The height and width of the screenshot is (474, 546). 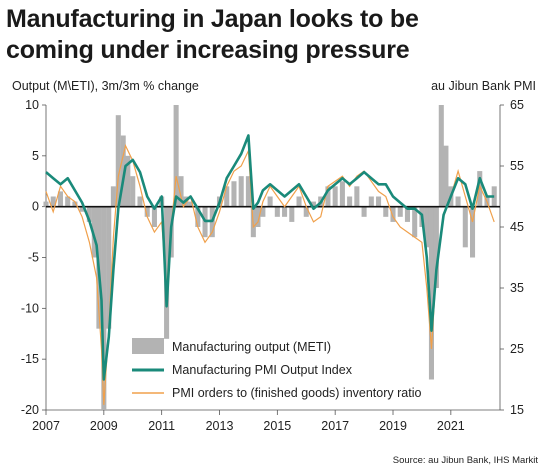 I want to click on x-tick-label: 2009, so click(x=104, y=426).